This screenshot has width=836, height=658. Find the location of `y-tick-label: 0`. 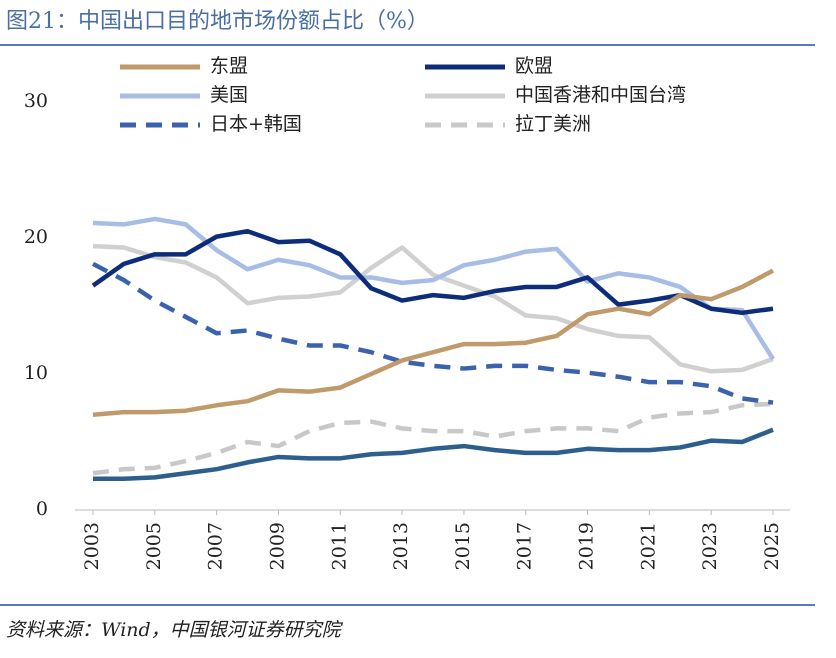

y-tick-label: 0 is located at coordinates (42, 509).